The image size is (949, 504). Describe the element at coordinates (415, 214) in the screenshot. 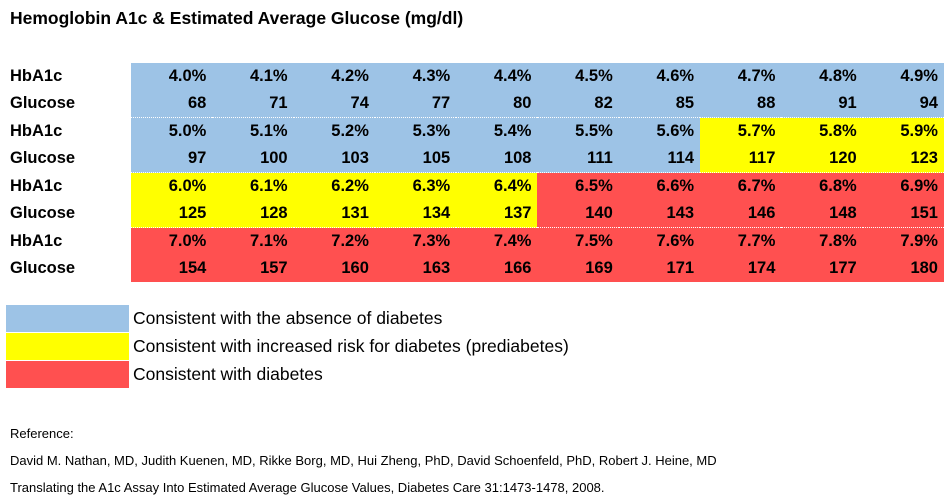

I see `glucose-value-cell: 134` at that location.